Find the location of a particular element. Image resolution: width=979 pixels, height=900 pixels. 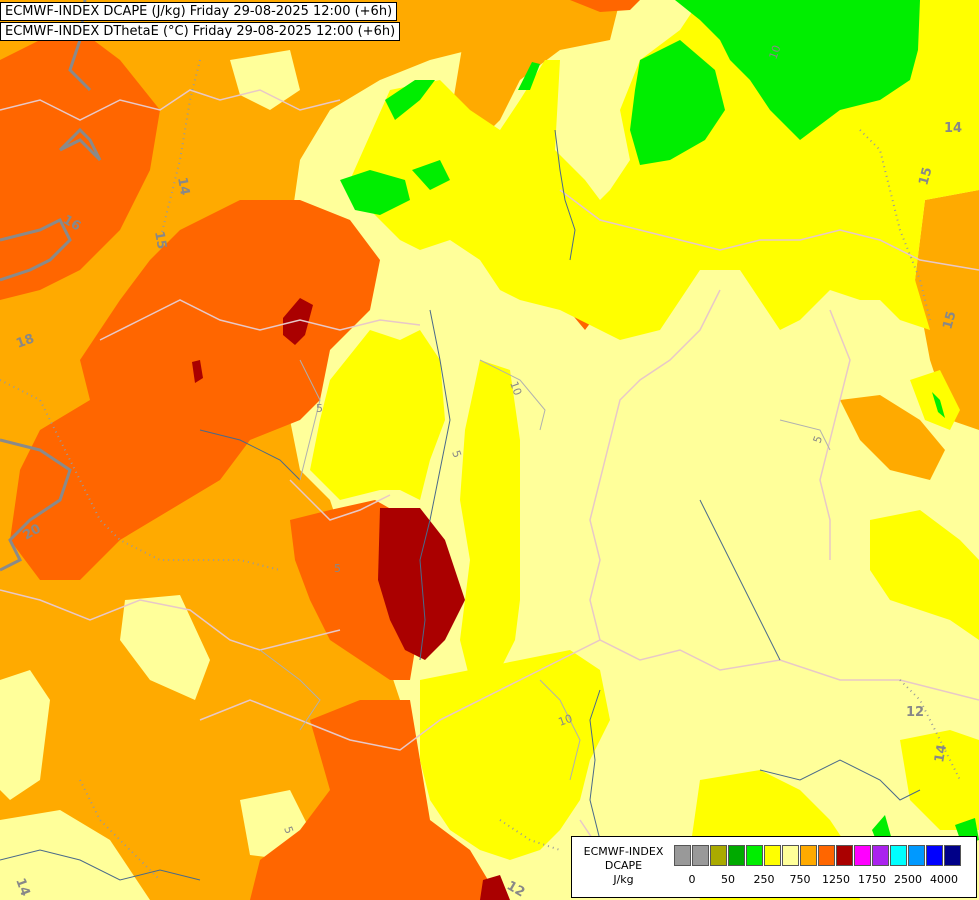

field-yellow-south is located at coordinates (515, 755).